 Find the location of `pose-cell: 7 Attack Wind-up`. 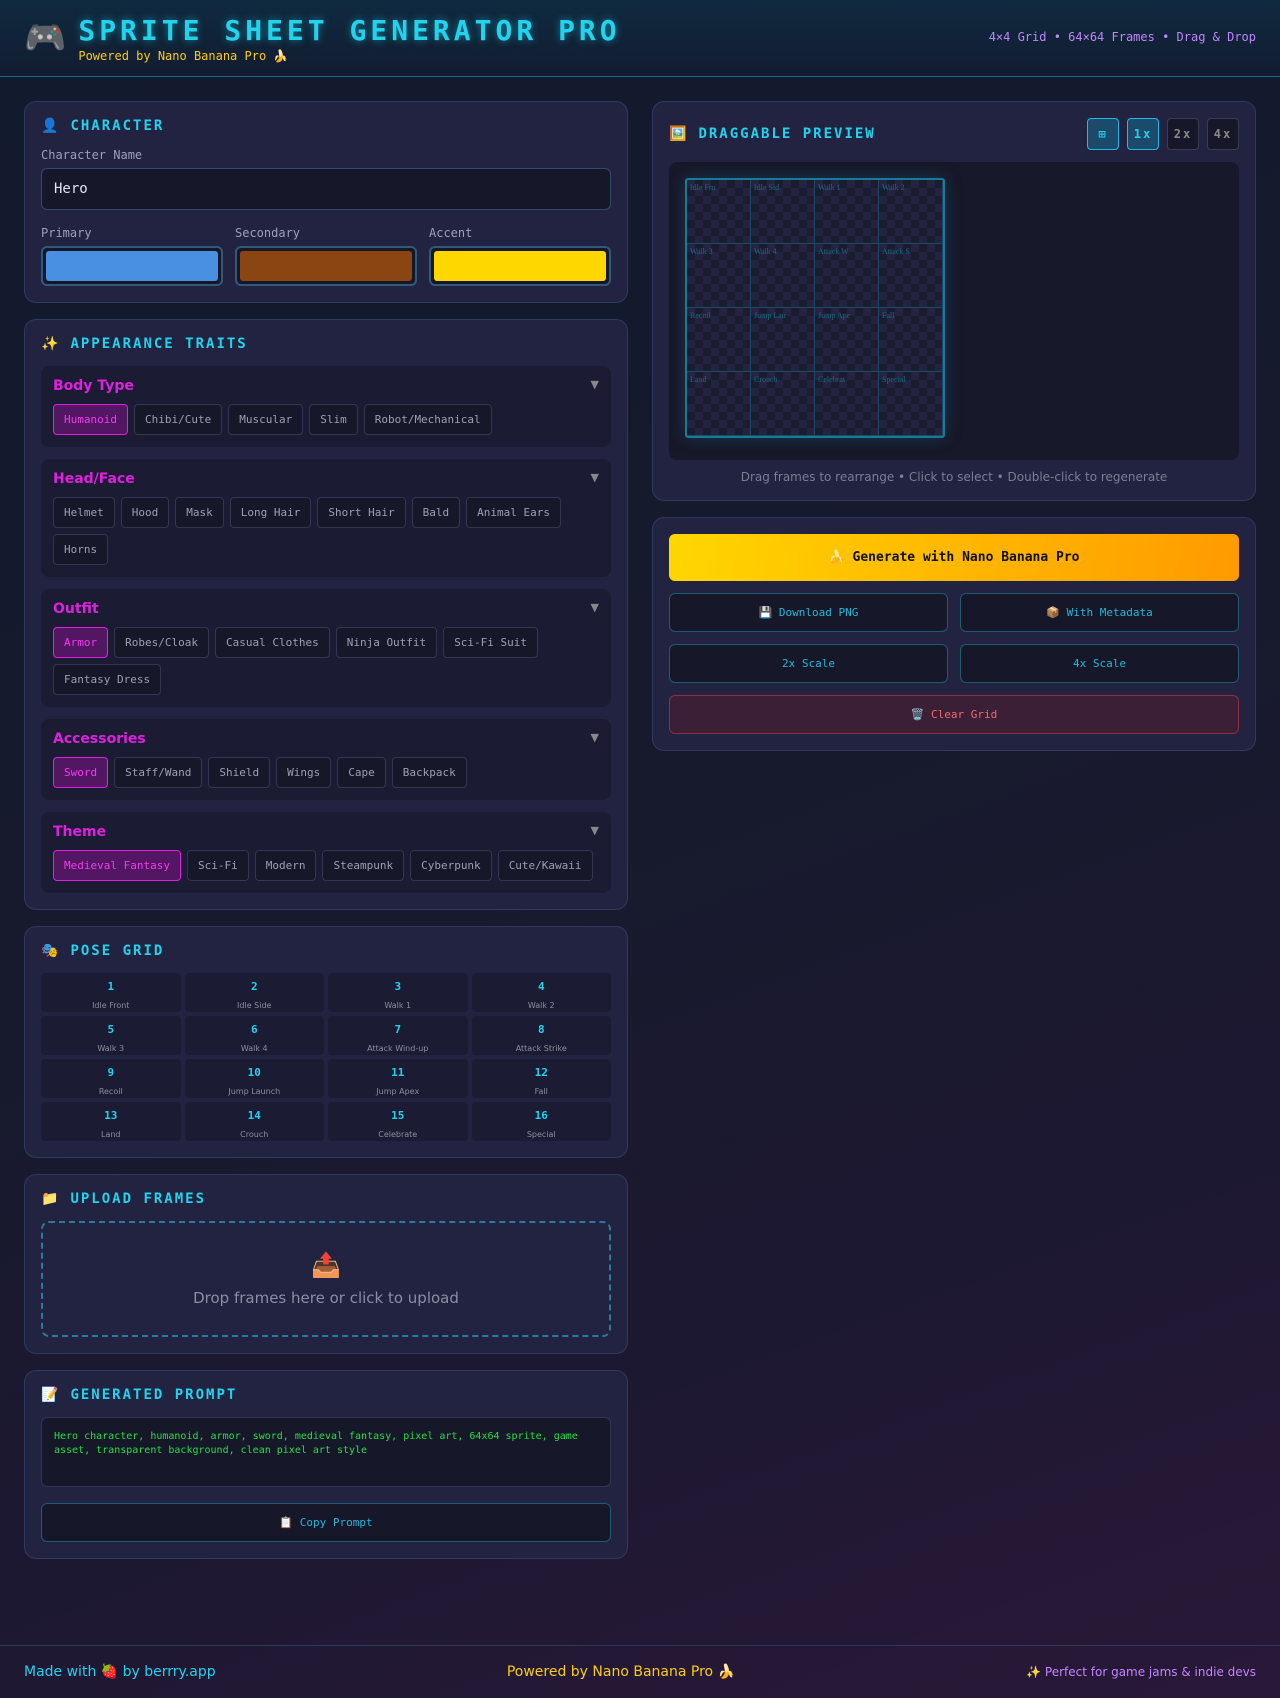

pose-cell: 7 Attack Wind-up is located at coordinates (398, 1035).